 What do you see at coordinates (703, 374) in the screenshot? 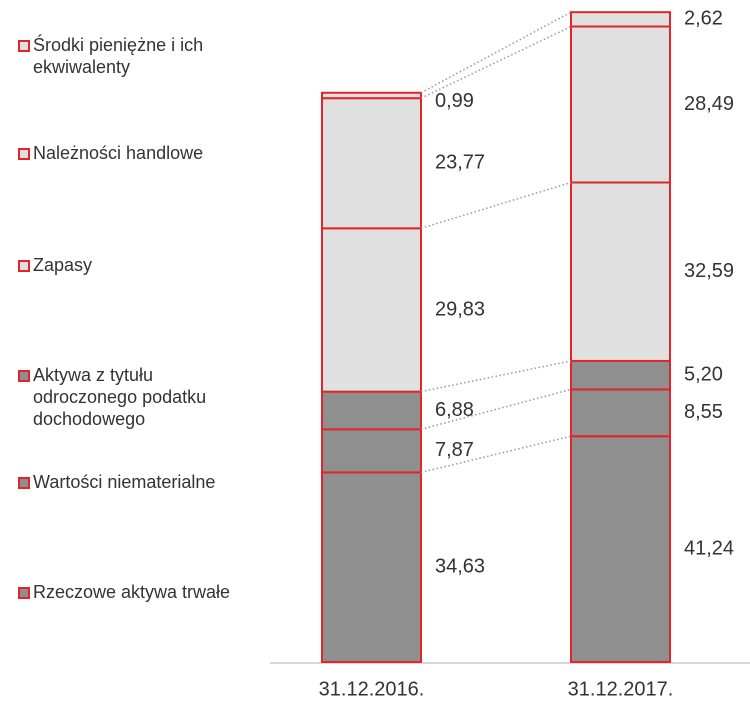
I see `value-label: 5,20` at bounding box center [703, 374].